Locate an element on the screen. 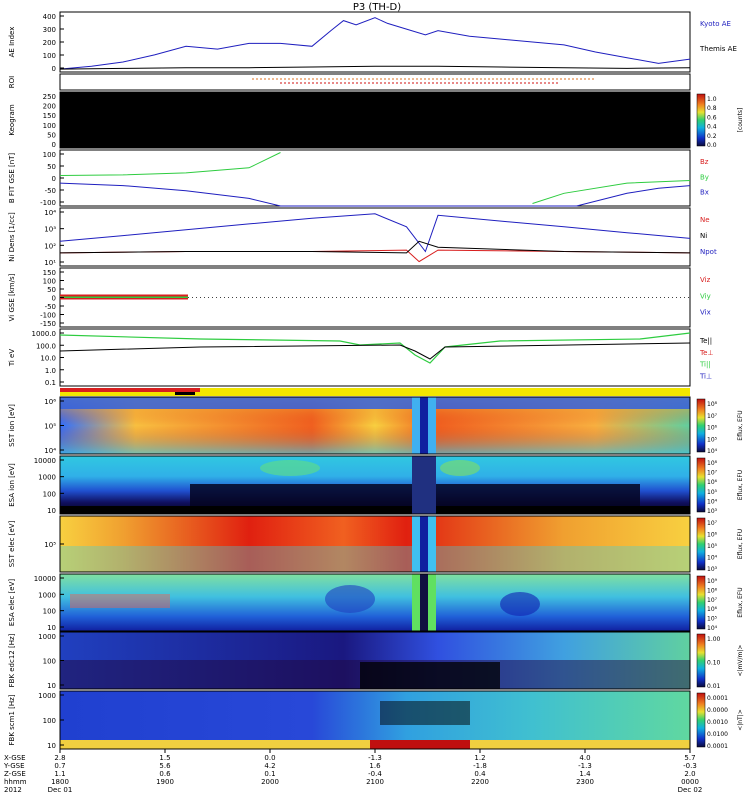 The image size is (750, 800). esa-elec-colorbar-tick: 10⁴ is located at coordinates (712, 628).